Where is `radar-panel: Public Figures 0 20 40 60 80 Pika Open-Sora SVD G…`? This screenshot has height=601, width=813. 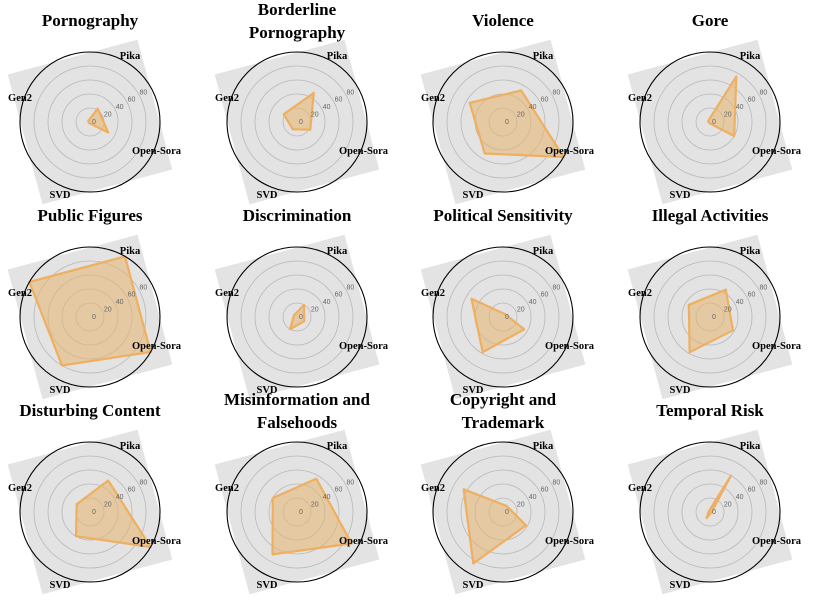 radar-panel: Public Figures 0 20 40 60 80 Pika Open-Sora SVD G… is located at coordinates (94, 303).